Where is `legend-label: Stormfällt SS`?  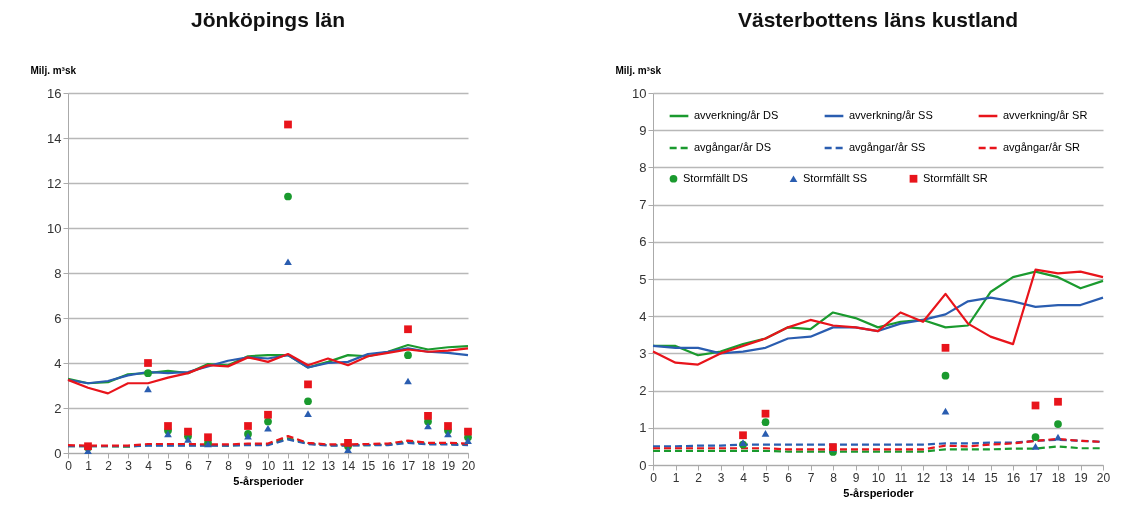
legend-label: Stormfällt SS is located at coordinates (835, 177).